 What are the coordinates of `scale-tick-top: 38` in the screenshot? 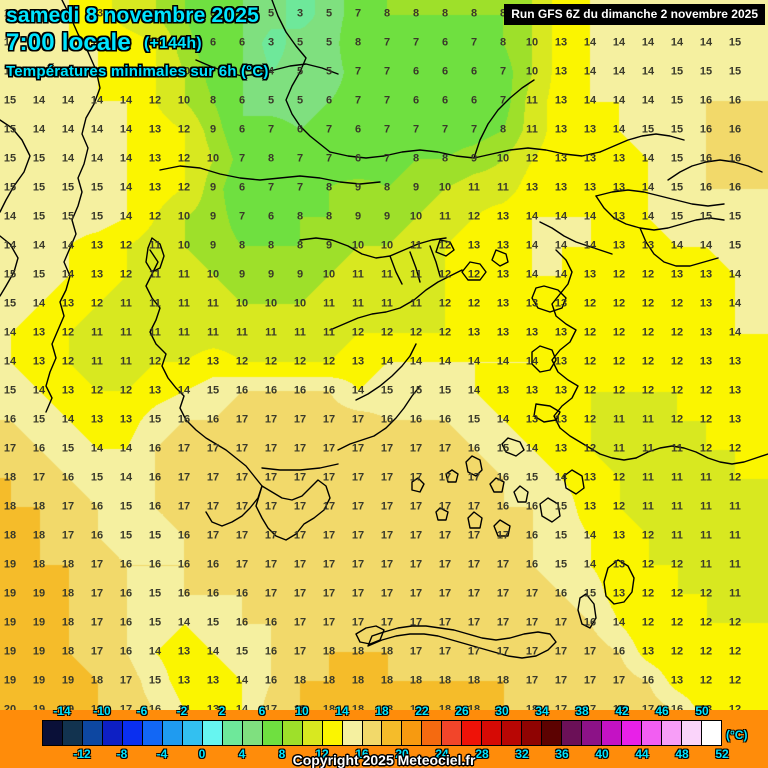 It's located at (582, 711).